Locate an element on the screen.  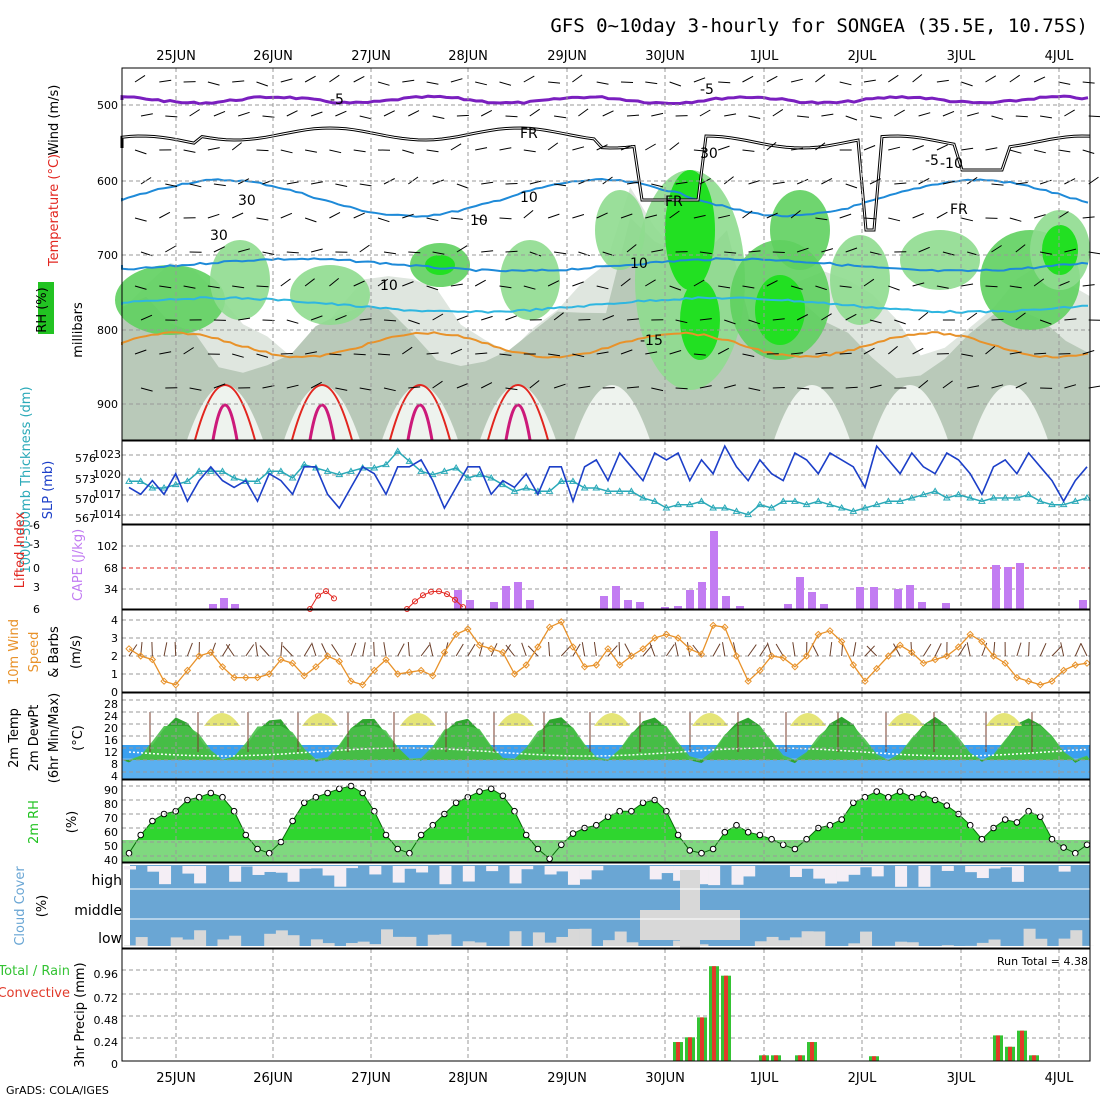
slp-tick: 1017 is located at coordinates (107, 494).